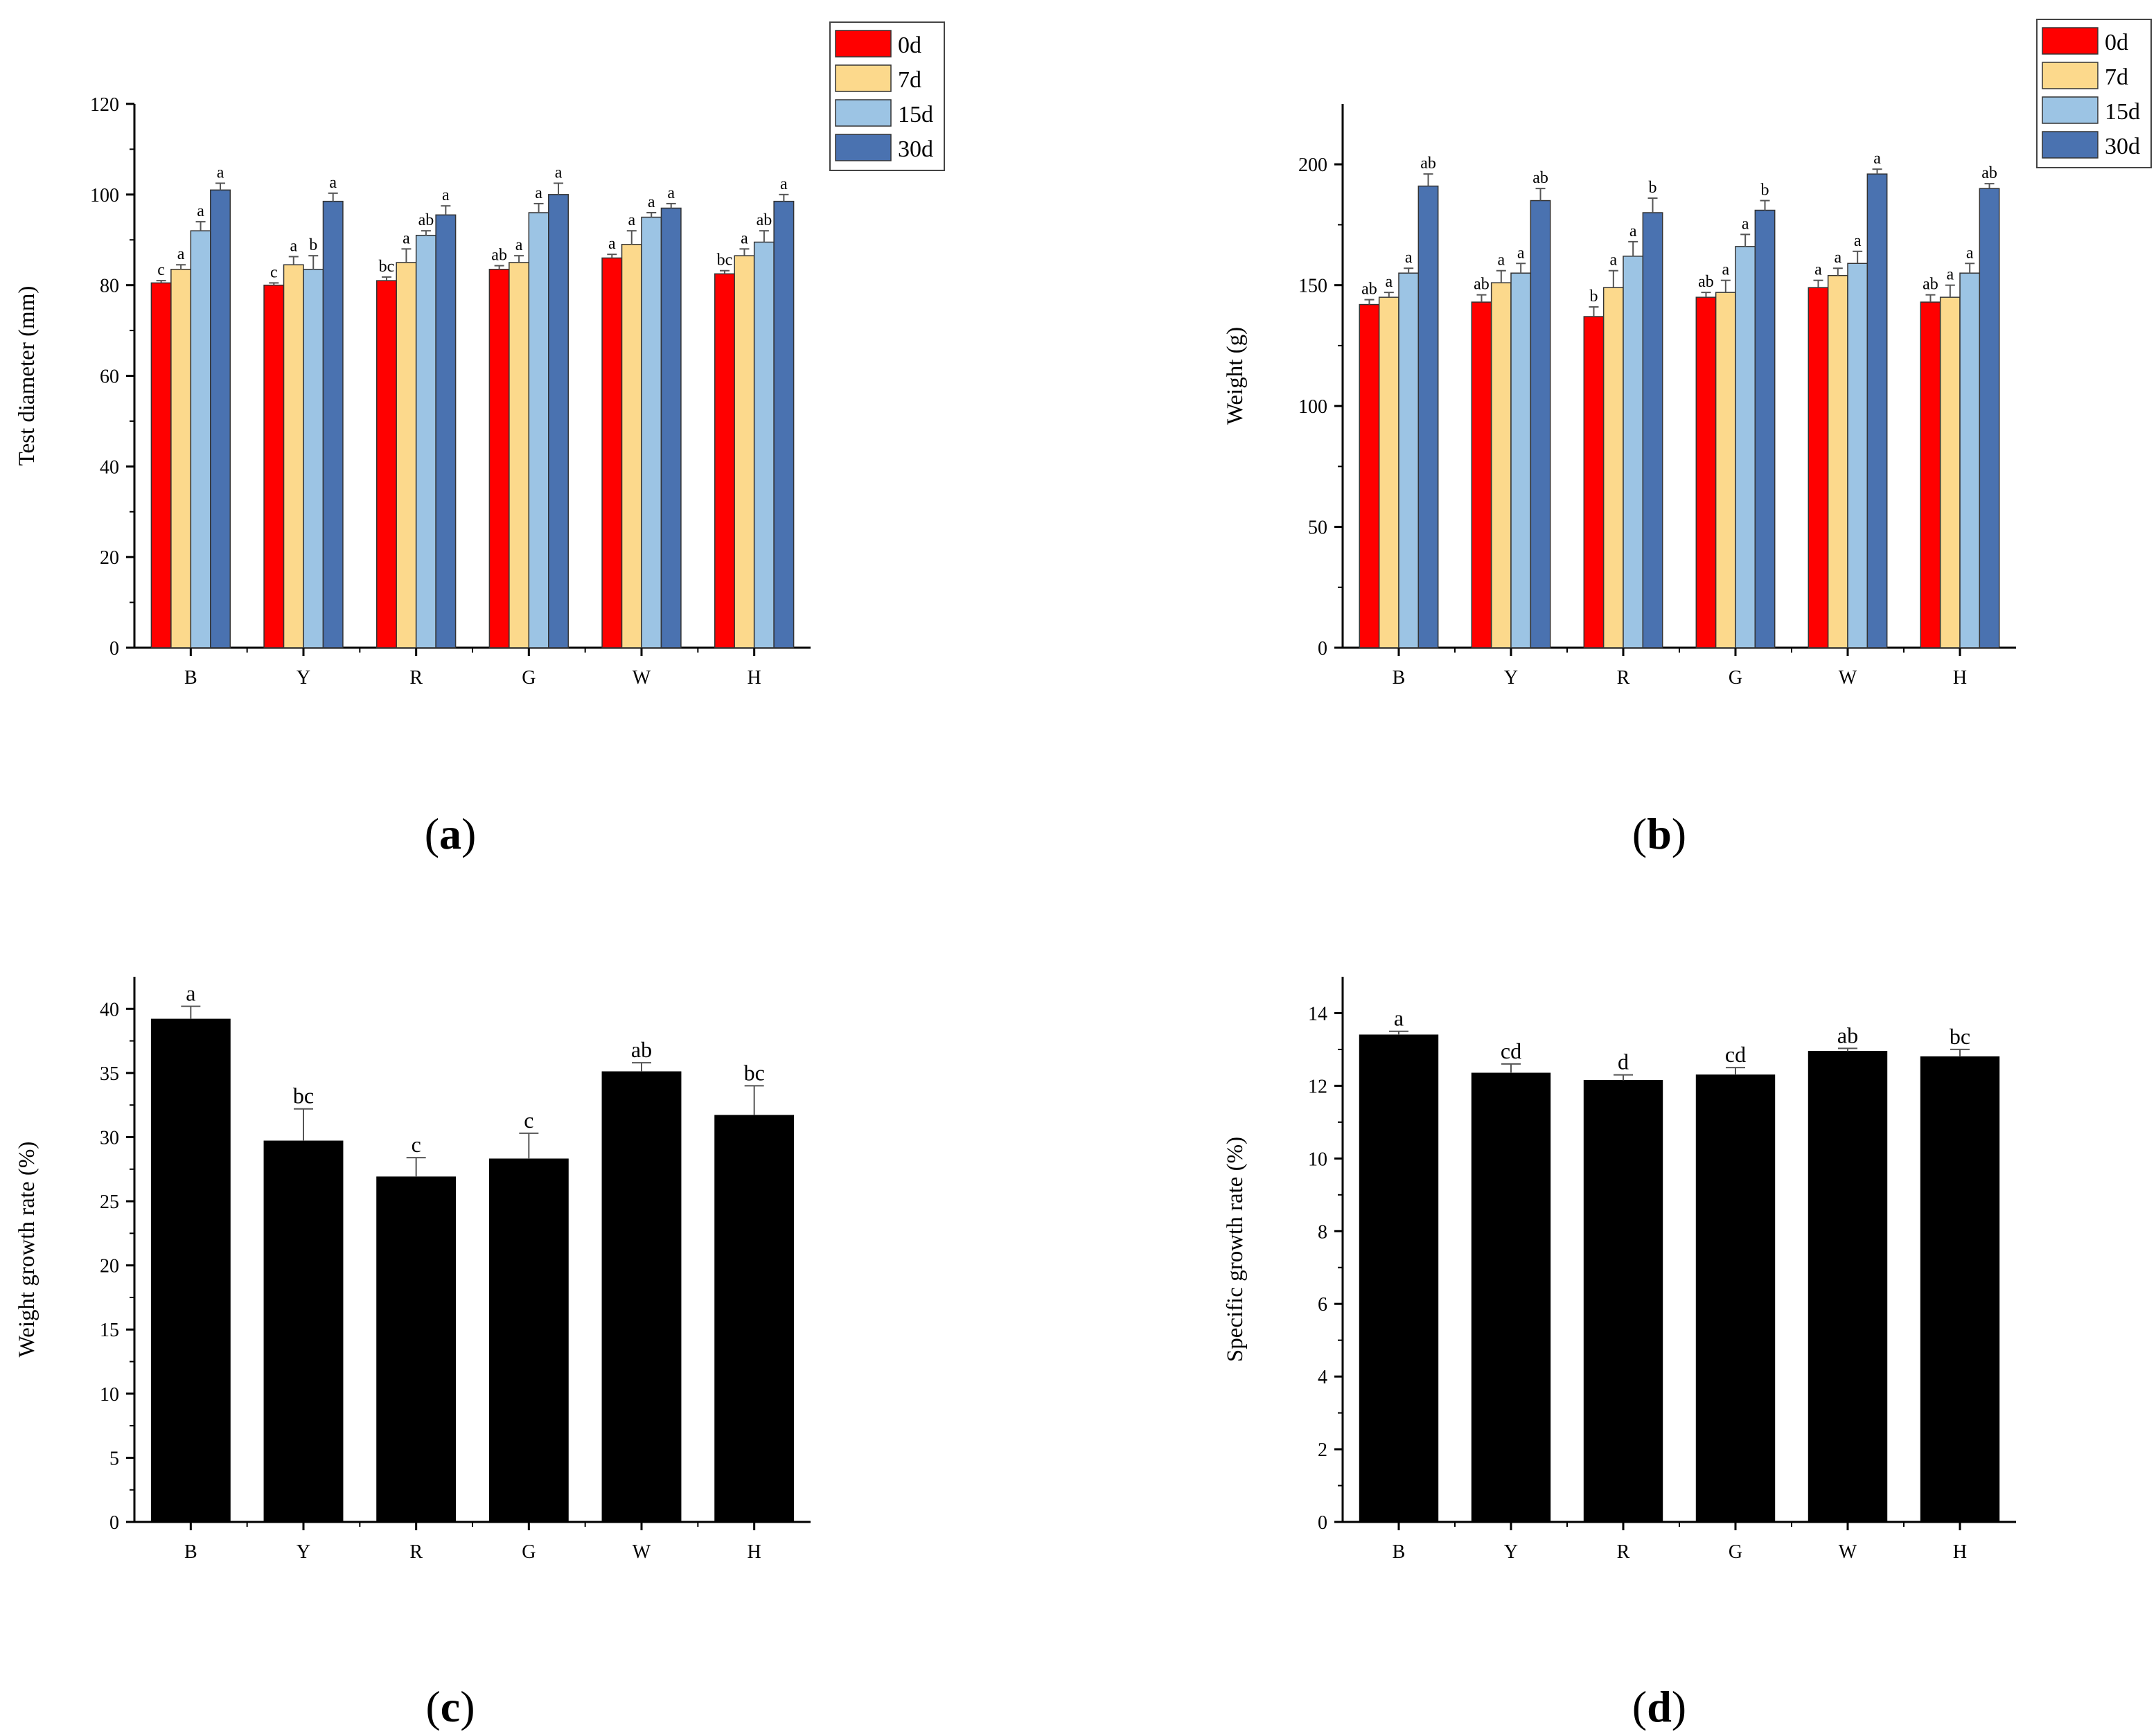  What do you see at coordinates (1317, 1014) in the screenshot?
I see `y-tick-label: 14` at bounding box center [1317, 1014].